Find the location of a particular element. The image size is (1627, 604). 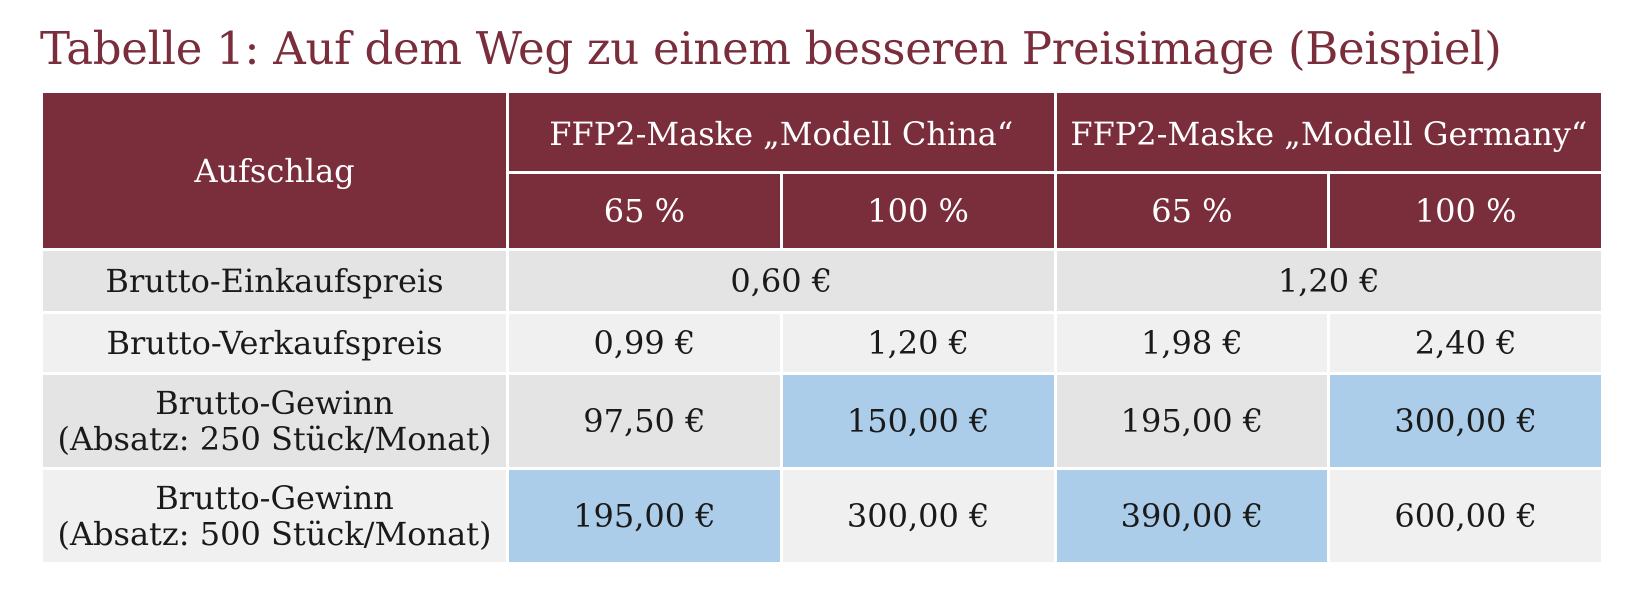

sales-price-germany-65: 1,98 € is located at coordinates (1192, 343).